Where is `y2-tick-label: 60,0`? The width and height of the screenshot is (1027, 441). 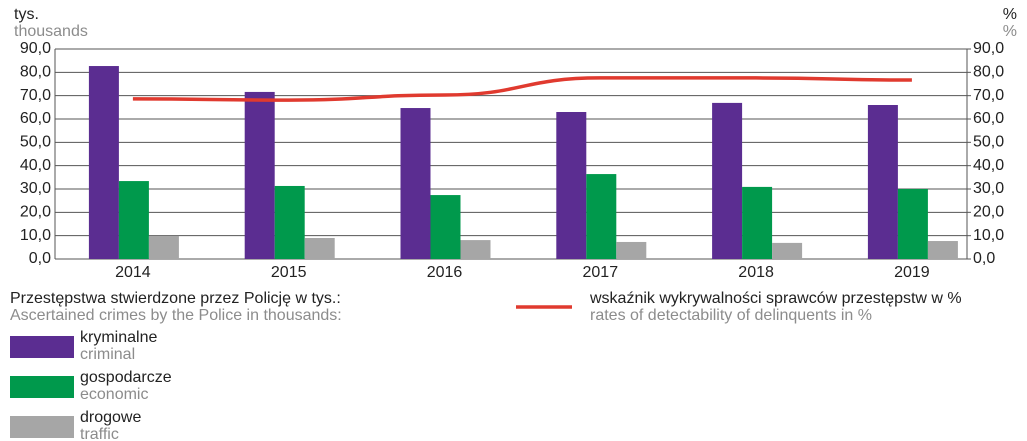
y2-tick-label: 60,0 is located at coordinates (988, 118).